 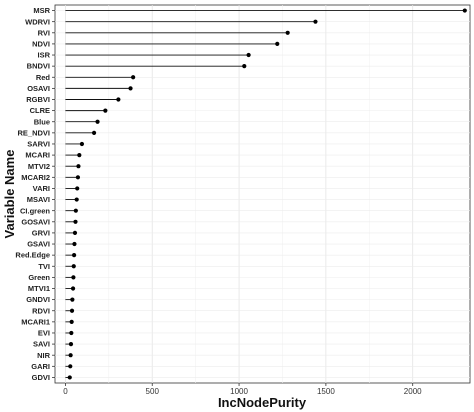 I want to click on y-tick-label: CLRE, so click(x=40, y=110).